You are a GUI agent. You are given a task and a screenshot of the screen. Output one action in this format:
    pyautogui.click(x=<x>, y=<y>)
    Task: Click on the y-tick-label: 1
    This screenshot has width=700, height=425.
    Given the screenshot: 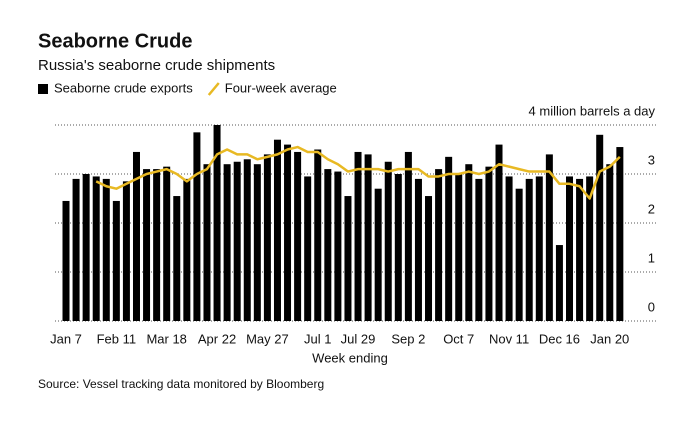 What is the action you would take?
    pyautogui.click(x=651, y=257)
    